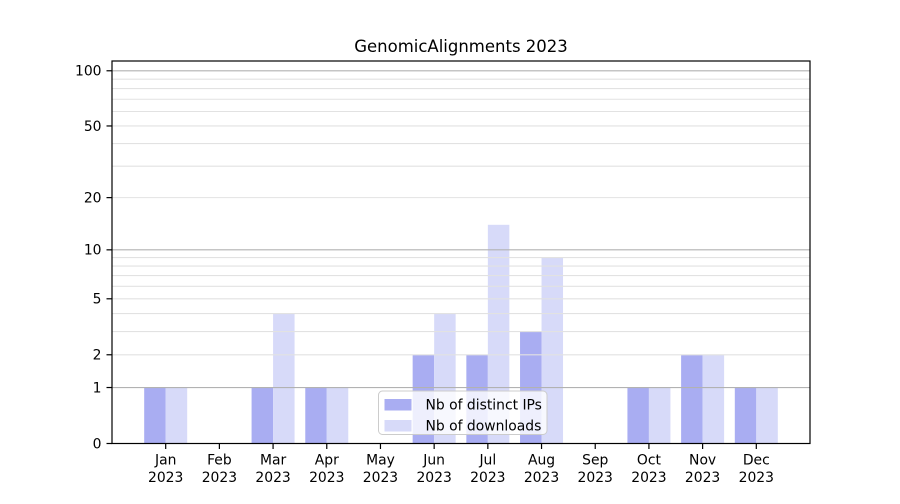 The width and height of the screenshot is (900, 504). I want to click on x-tick-label: Jun 2023, so click(433, 469).